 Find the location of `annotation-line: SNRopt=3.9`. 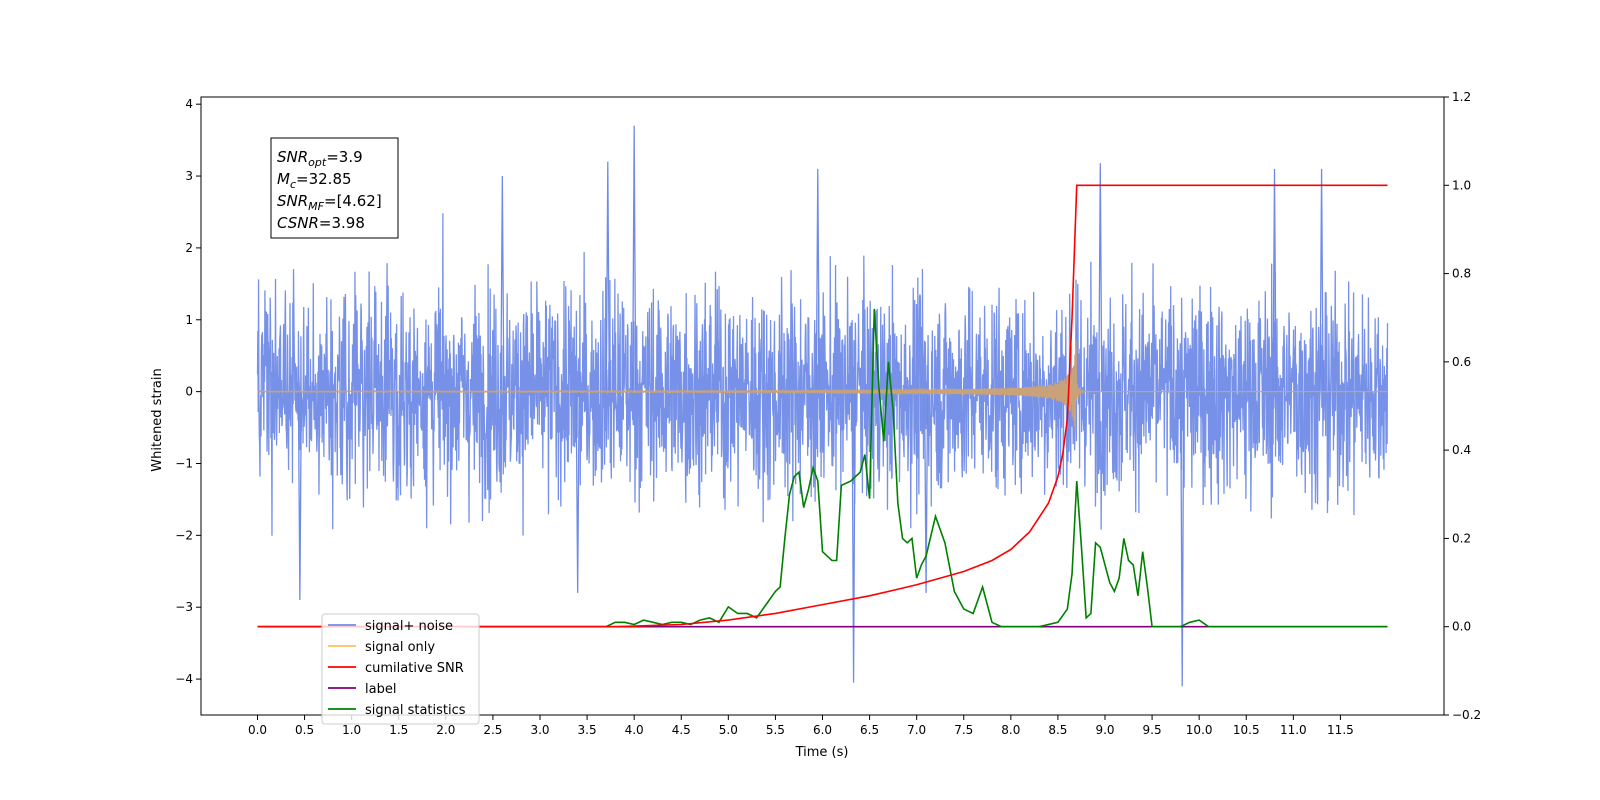

annotation-line: SNRopt=3.9 is located at coordinates (320, 158).